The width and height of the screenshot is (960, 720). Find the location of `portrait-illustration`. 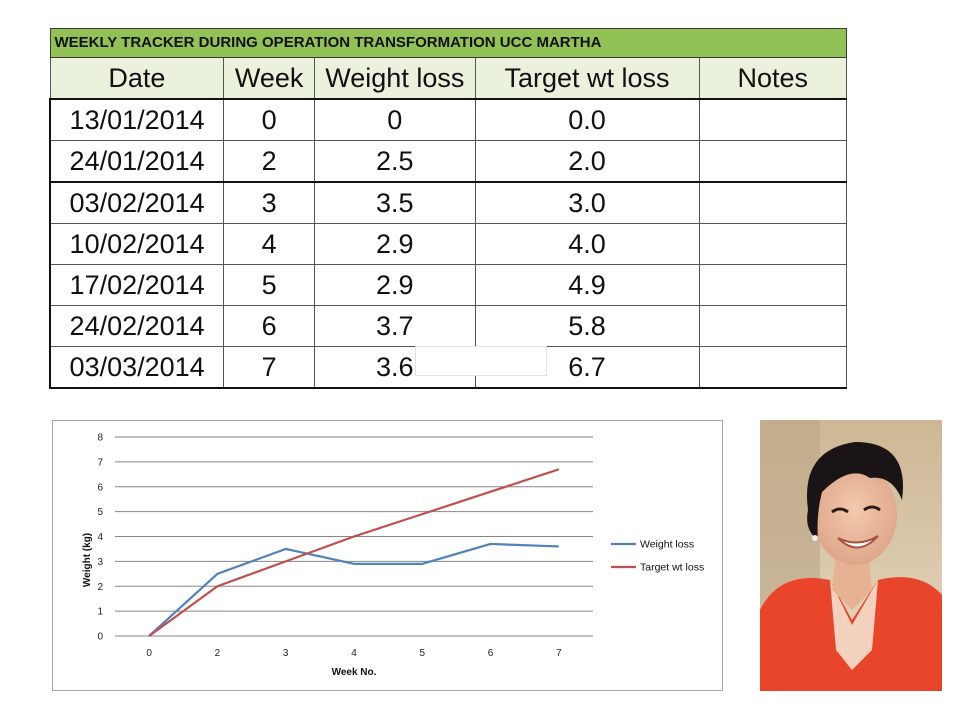

portrait-illustration is located at coordinates (851, 555).